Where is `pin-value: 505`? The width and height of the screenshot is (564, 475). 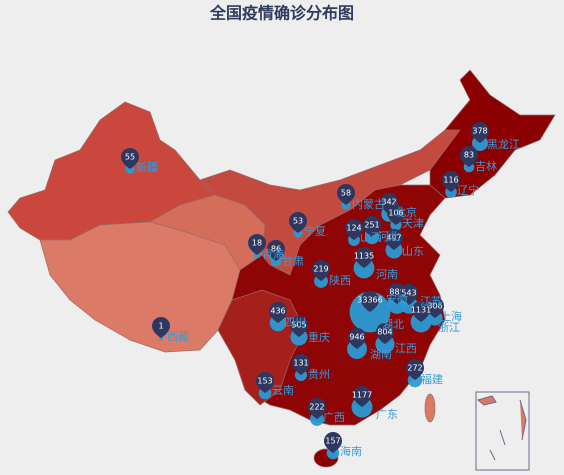 pin-value: 505 is located at coordinates (298, 325).